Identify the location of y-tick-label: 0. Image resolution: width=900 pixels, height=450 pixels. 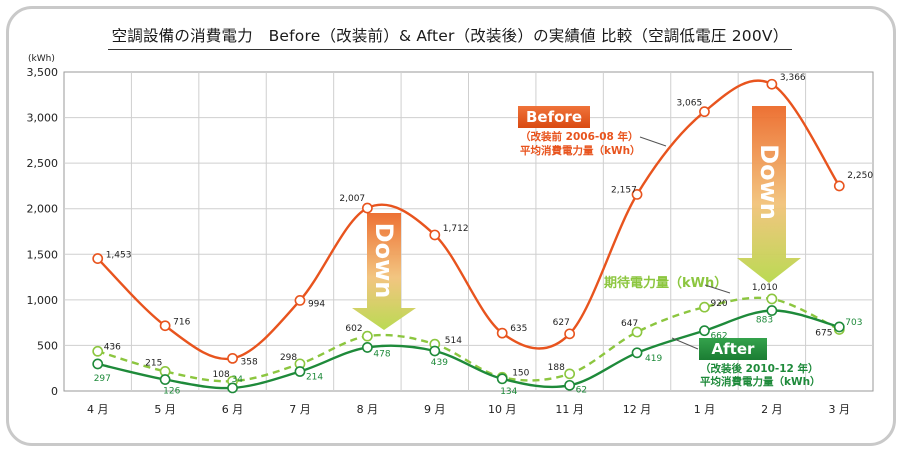
(54, 391).